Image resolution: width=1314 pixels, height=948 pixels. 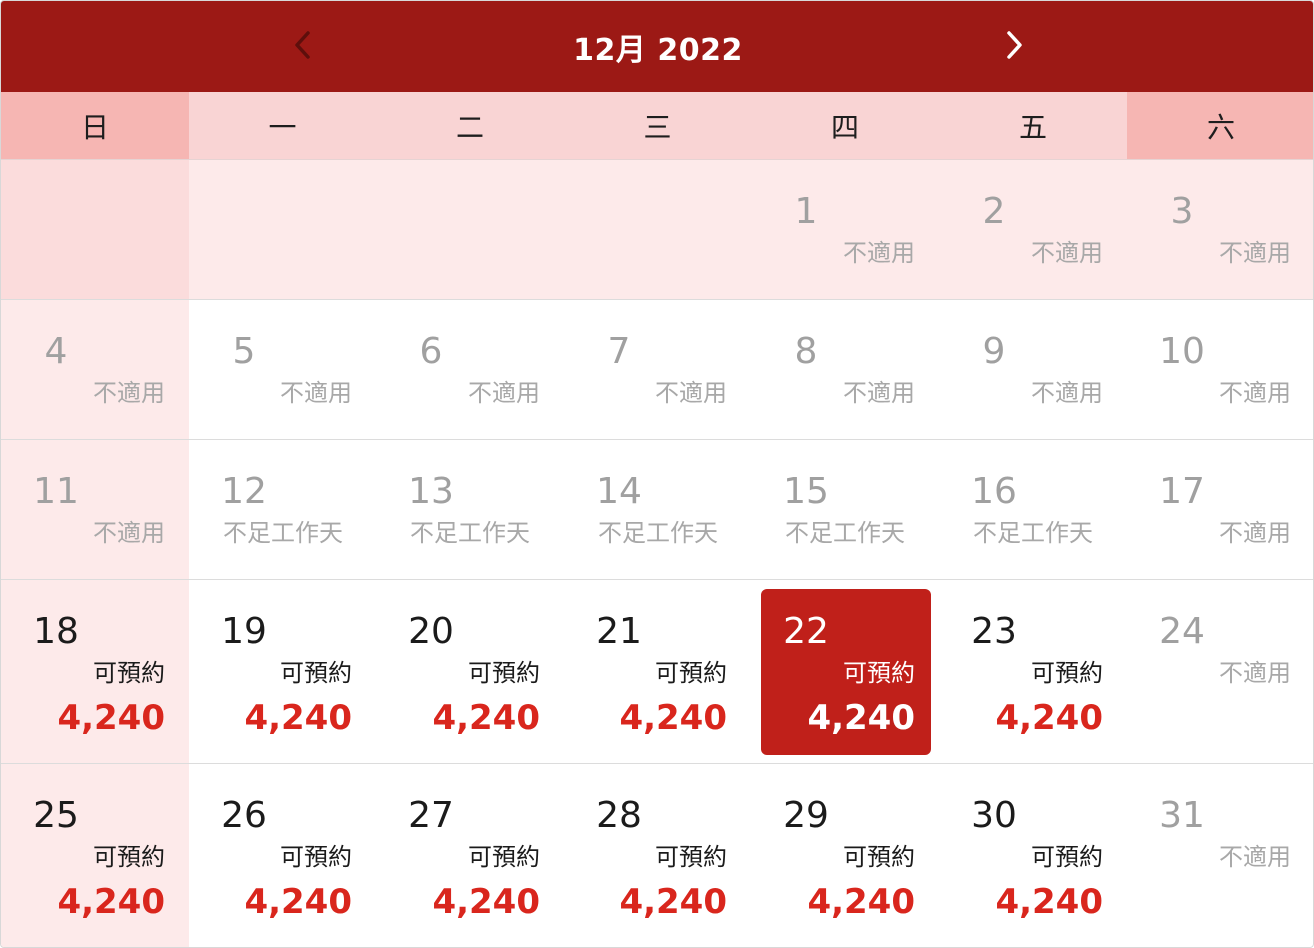 What do you see at coordinates (244, 491) in the screenshot?
I see `day-number: 12` at bounding box center [244, 491].